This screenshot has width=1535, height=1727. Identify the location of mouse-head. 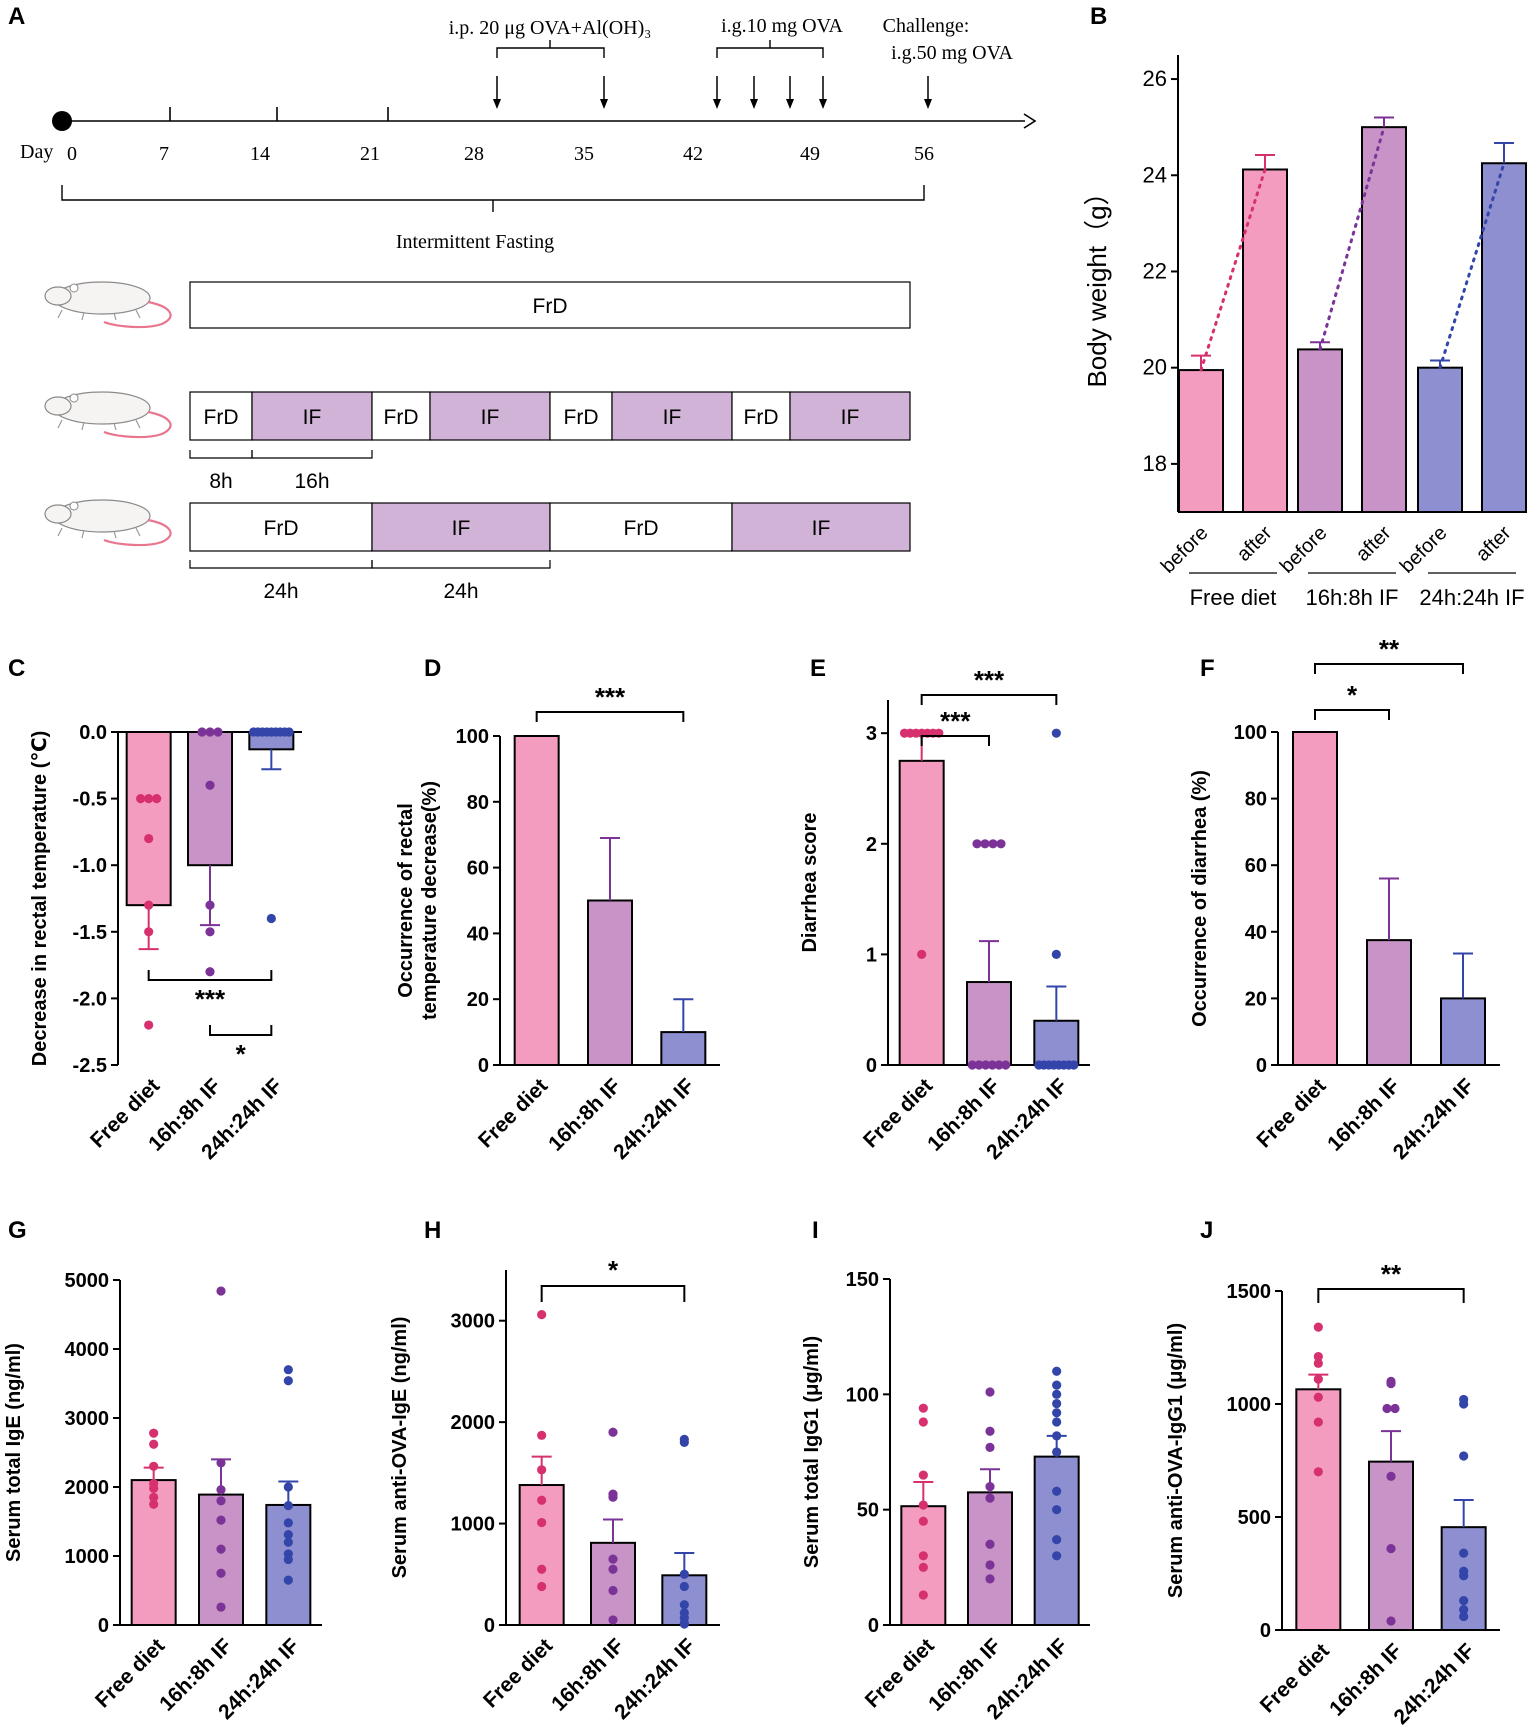
(58, 296).